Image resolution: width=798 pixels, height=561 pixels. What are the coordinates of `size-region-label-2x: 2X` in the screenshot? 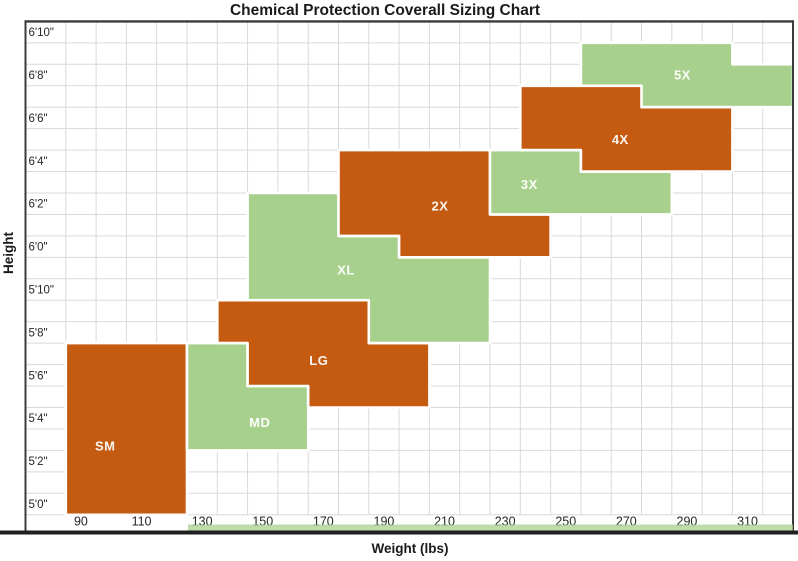 It's located at (440, 205).